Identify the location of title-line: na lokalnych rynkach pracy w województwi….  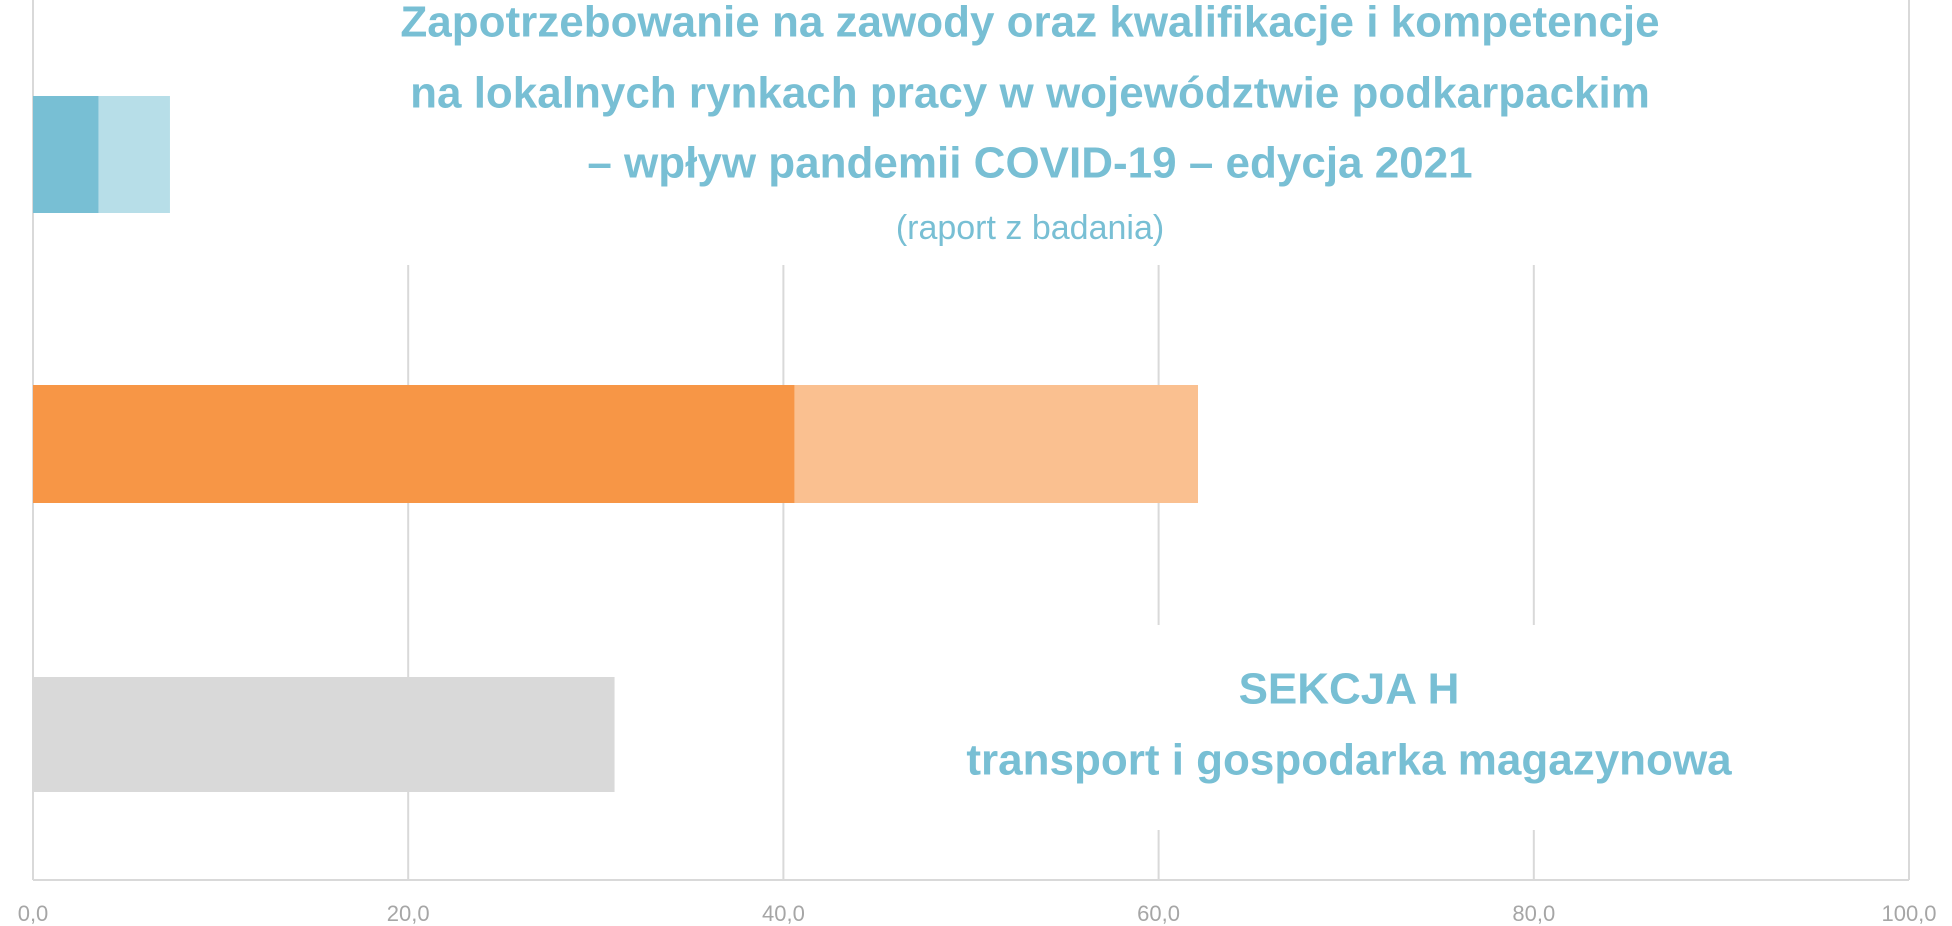
(1030, 93).